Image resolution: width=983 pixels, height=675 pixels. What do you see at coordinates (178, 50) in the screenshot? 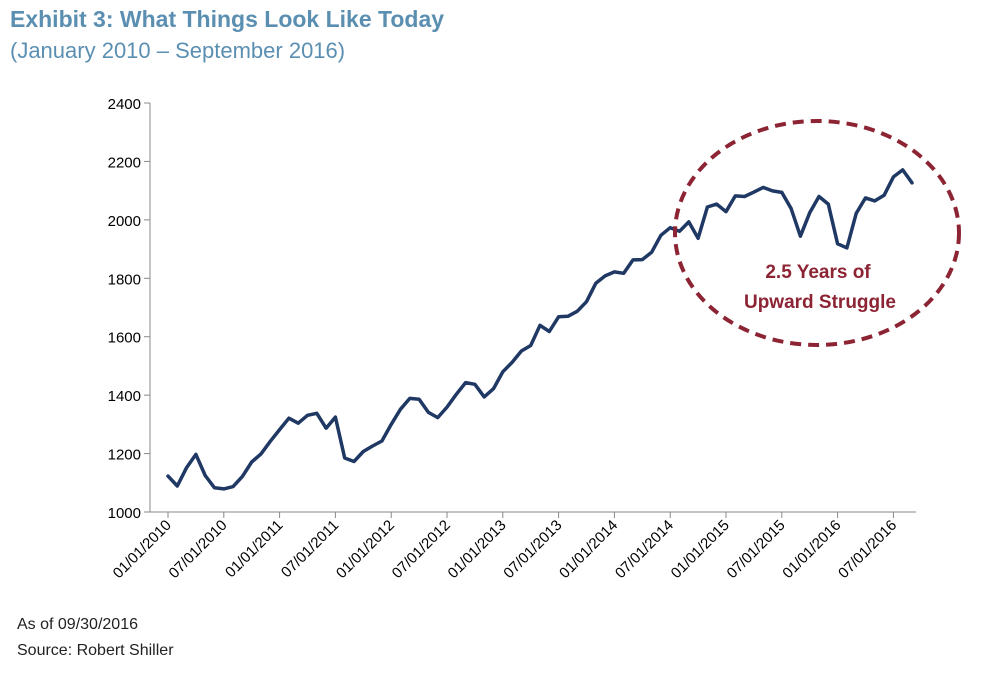
I see `chart-subtitle: (January 2010 – September 2016)` at bounding box center [178, 50].